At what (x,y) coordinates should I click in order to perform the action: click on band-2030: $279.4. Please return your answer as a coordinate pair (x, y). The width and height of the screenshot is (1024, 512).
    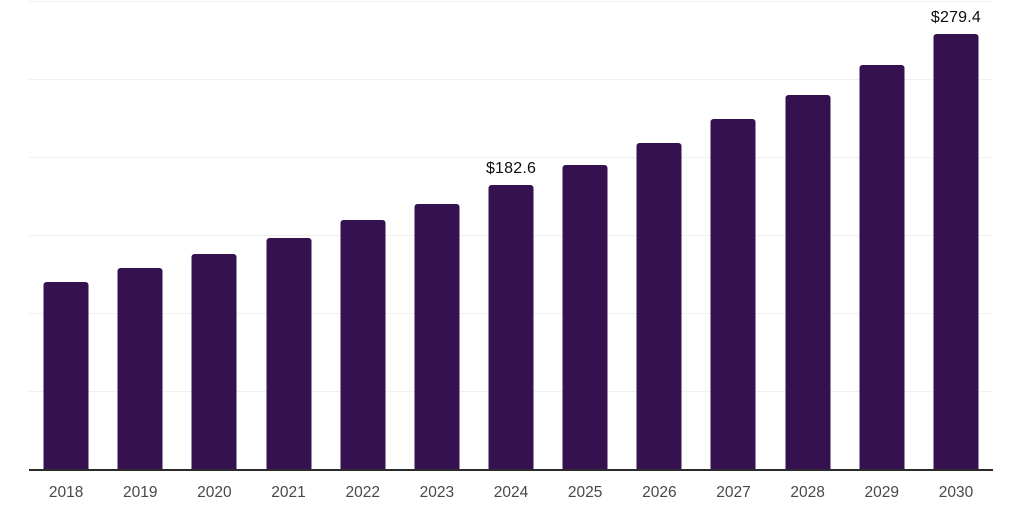
    Looking at the image, I should click on (956, 235).